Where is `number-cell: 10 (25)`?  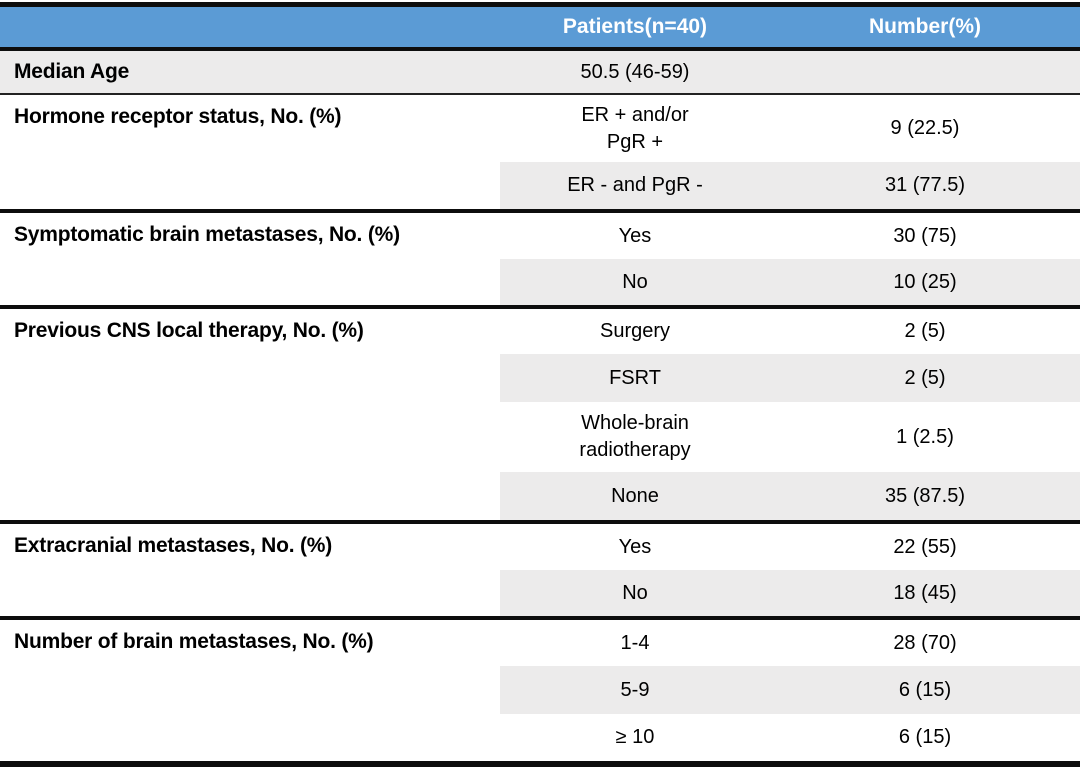
number-cell: 10 (25) is located at coordinates (925, 281).